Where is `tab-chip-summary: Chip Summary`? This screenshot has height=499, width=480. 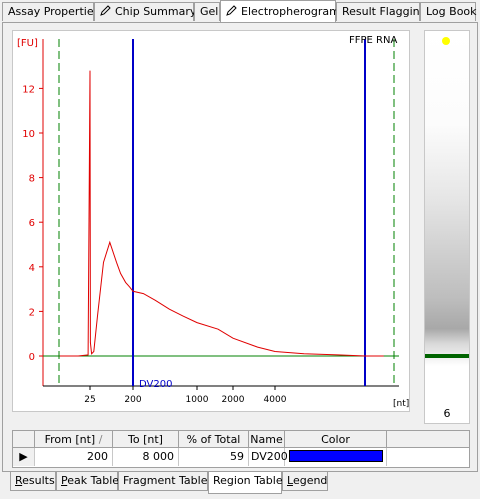 tab-chip-summary: Chip Summary is located at coordinates (145, 11).